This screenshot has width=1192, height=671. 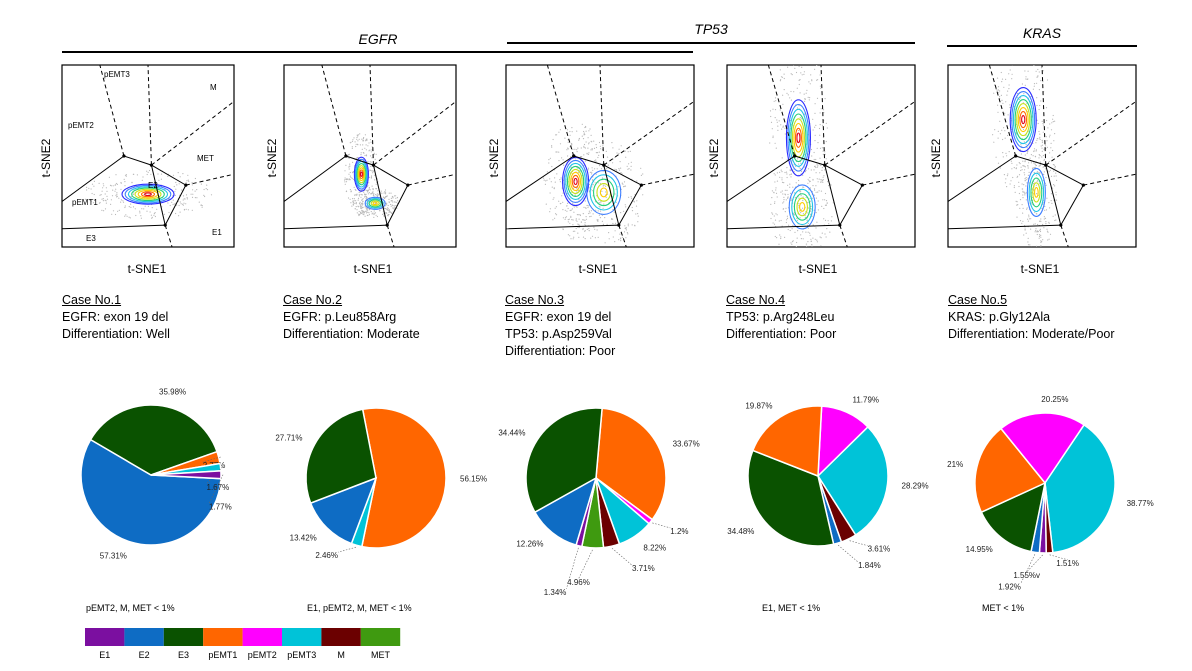 I want to click on pie-note-5: MET < 1%, so click(x=1003, y=608).